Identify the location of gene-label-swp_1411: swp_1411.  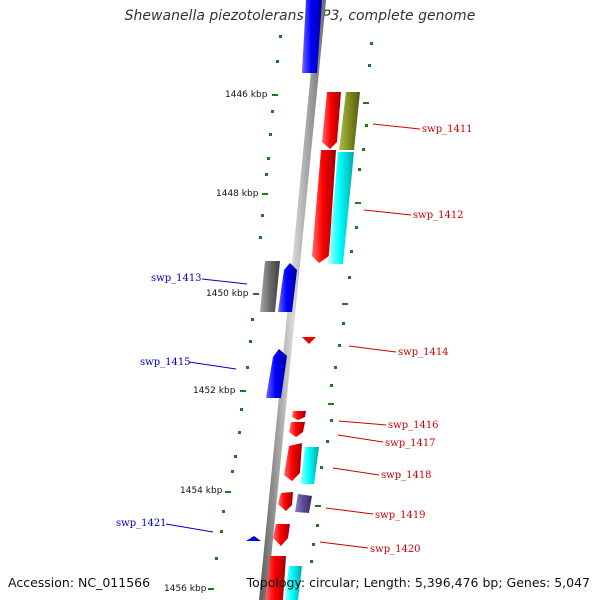
(447, 129).